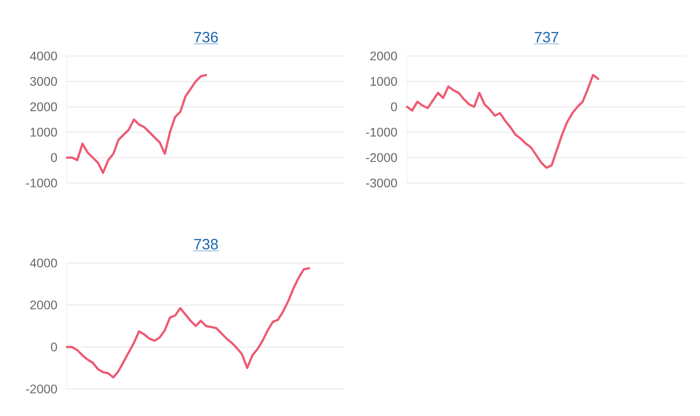 Image resolution: width=700 pixels, height=416 pixels. What do you see at coordinates (43, 81) in the screenshot?
I see `y-tick-label: 3000` at bounding box center [43, 81].